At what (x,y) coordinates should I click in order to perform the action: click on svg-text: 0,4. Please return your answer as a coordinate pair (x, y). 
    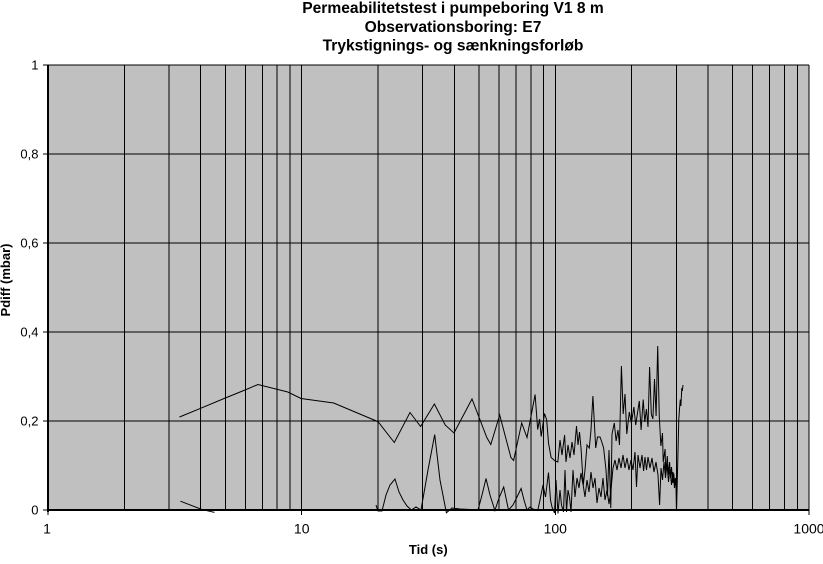
    Looking at the image, I should click on (29, 332).